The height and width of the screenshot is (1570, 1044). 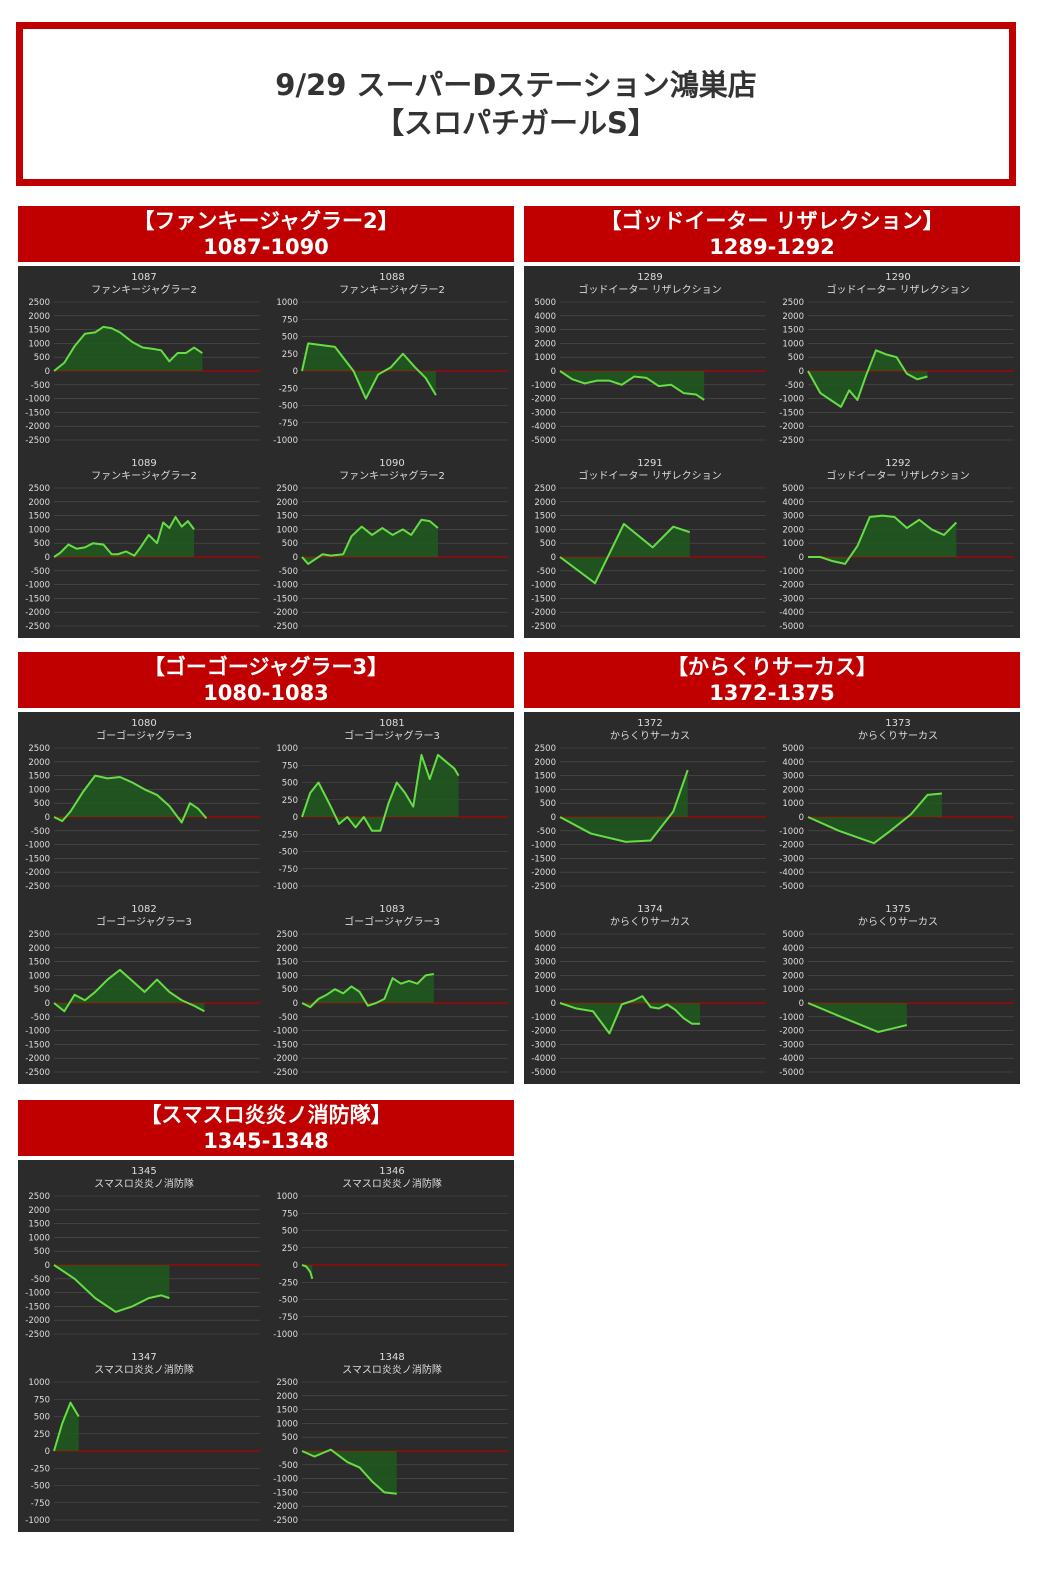 I want to click on chart-number: 1289, so click(x=649, y=277).